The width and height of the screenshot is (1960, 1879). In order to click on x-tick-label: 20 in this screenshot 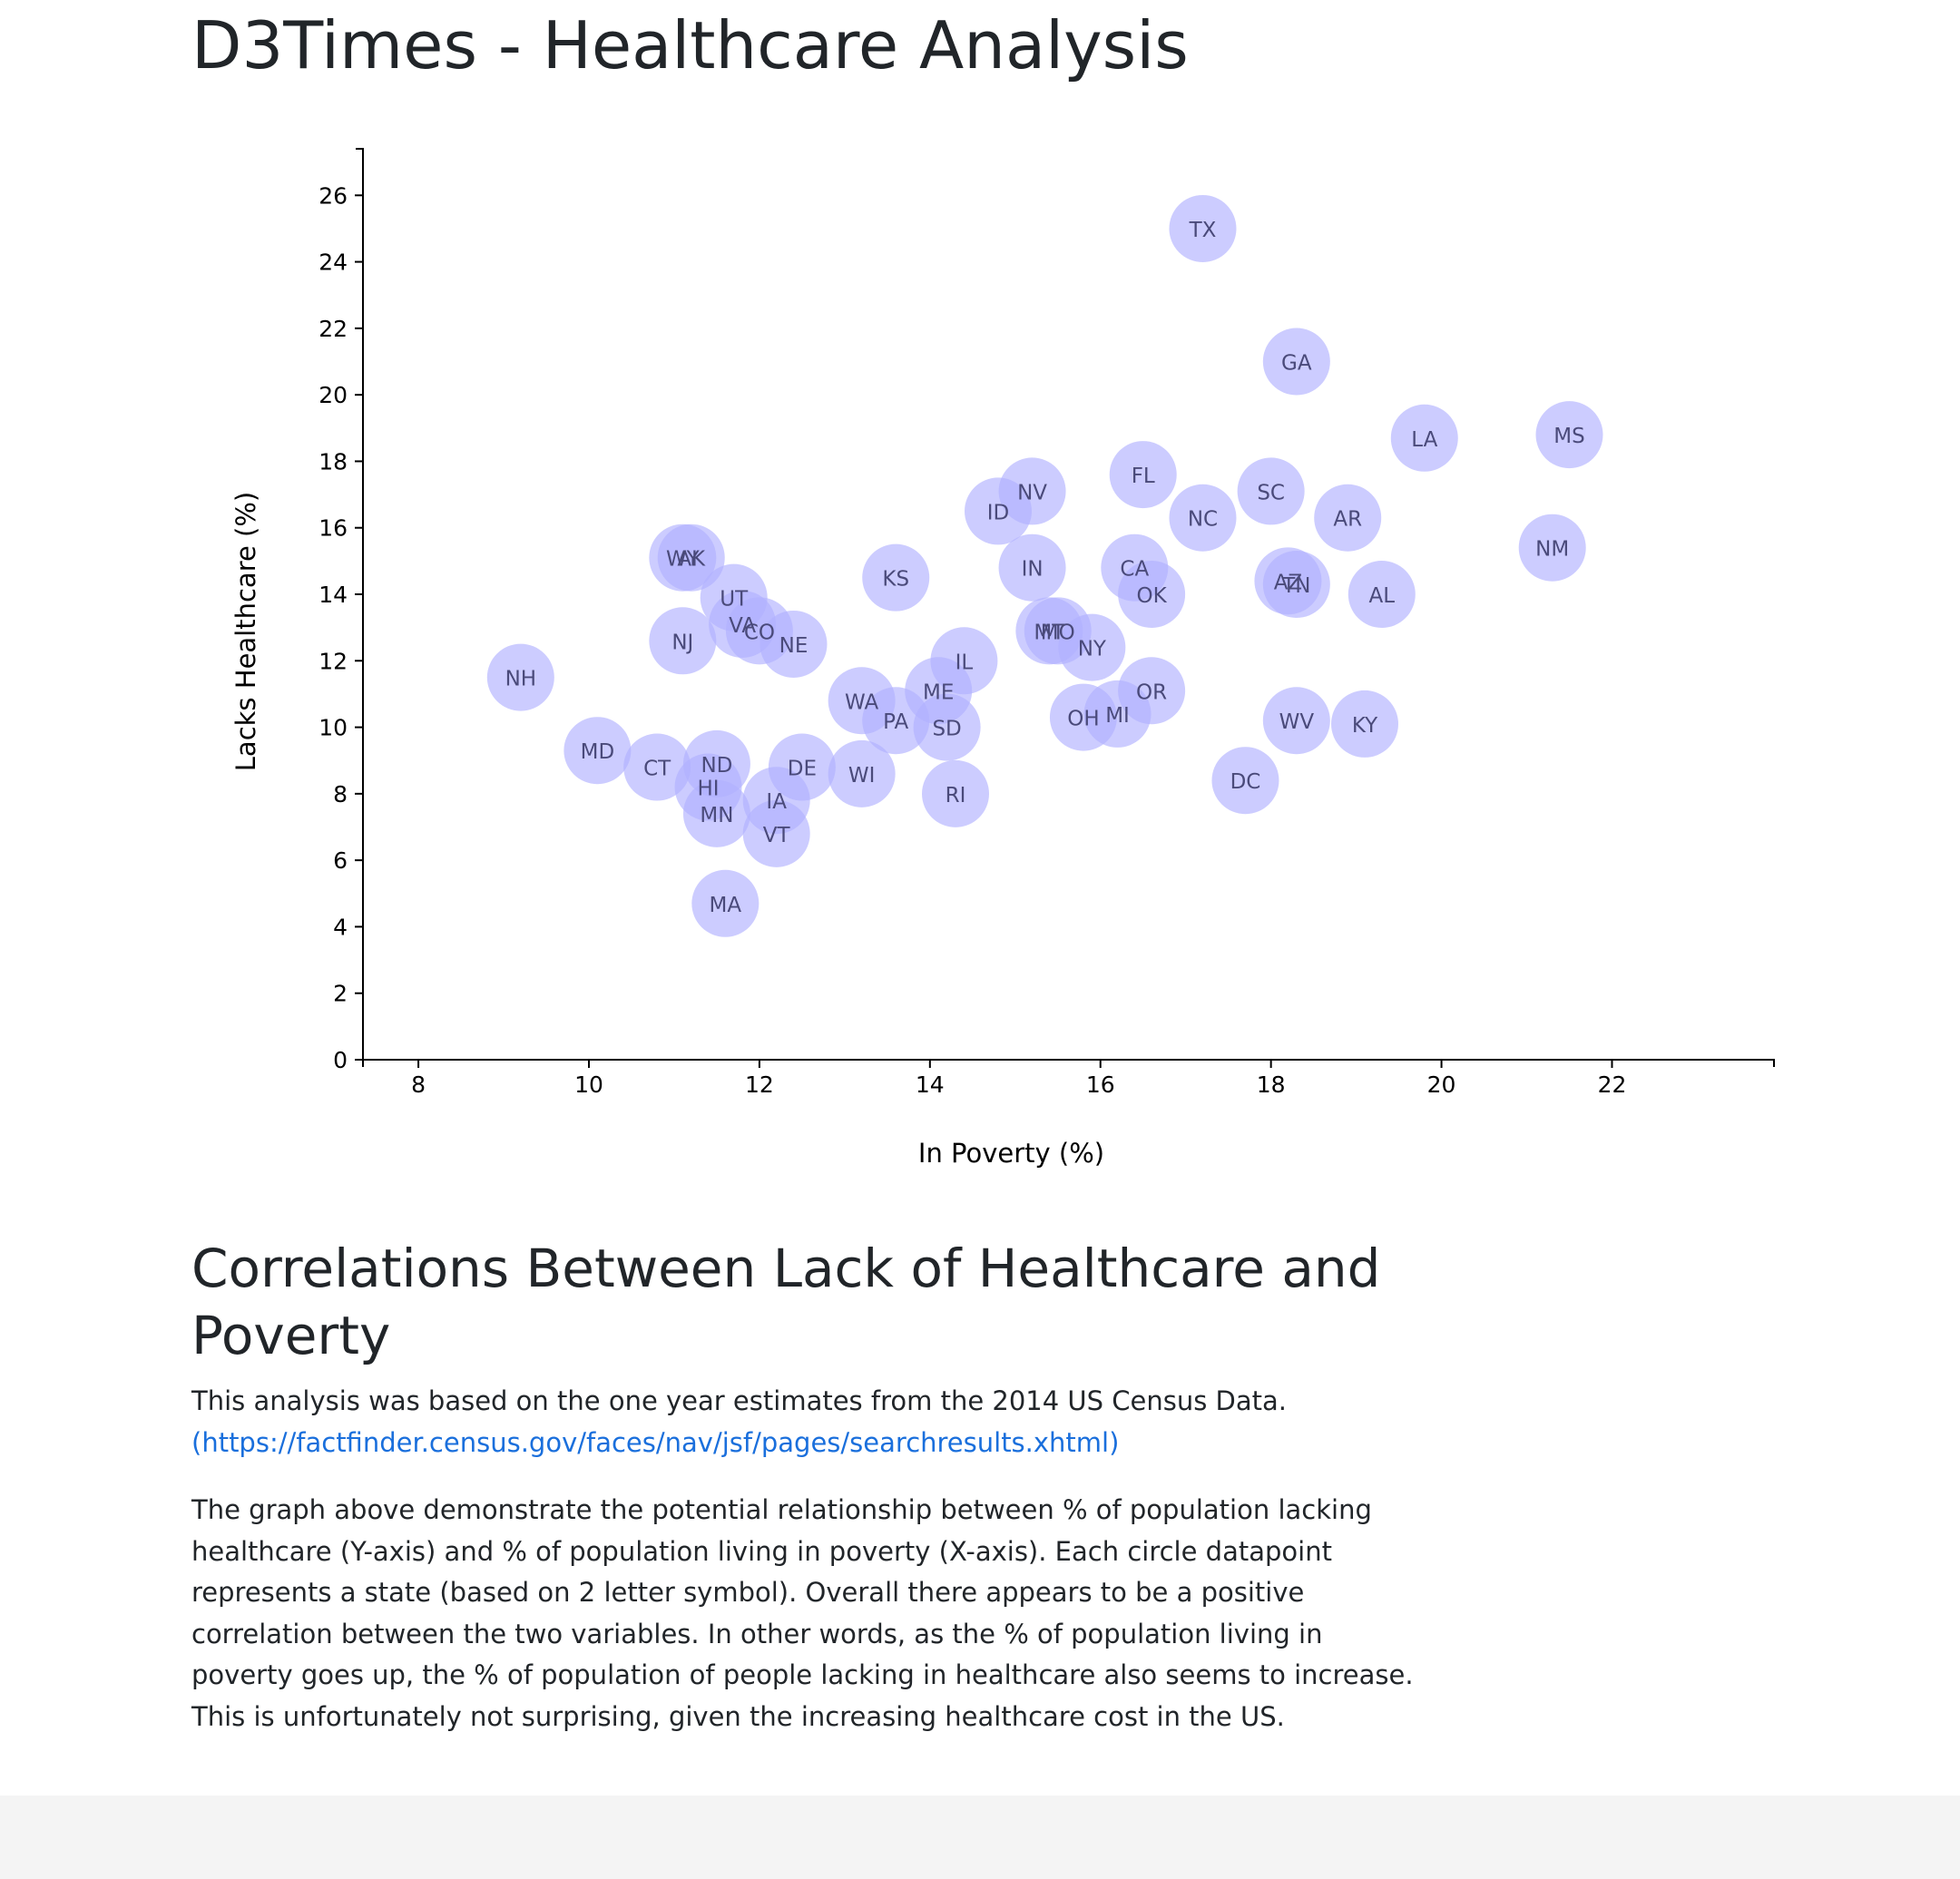, I will do `click(1441, 1085)`.